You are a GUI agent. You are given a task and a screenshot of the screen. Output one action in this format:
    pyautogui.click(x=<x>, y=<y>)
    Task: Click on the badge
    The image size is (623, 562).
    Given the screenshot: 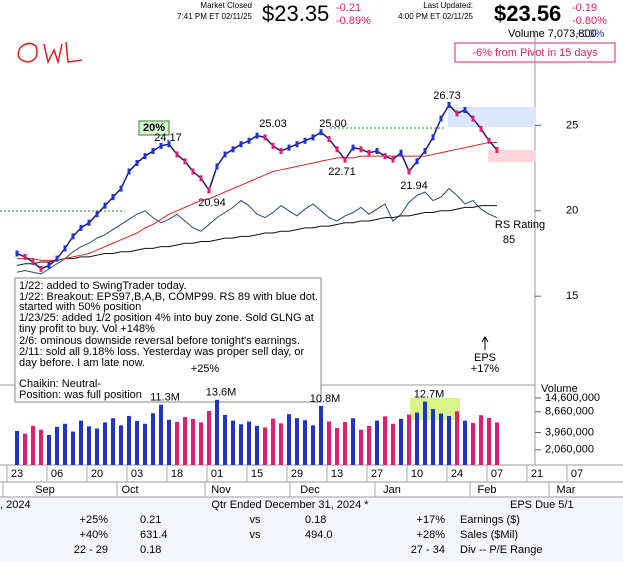 What is the action you would take?
    pyautogui.click(x=154, y=128)
    